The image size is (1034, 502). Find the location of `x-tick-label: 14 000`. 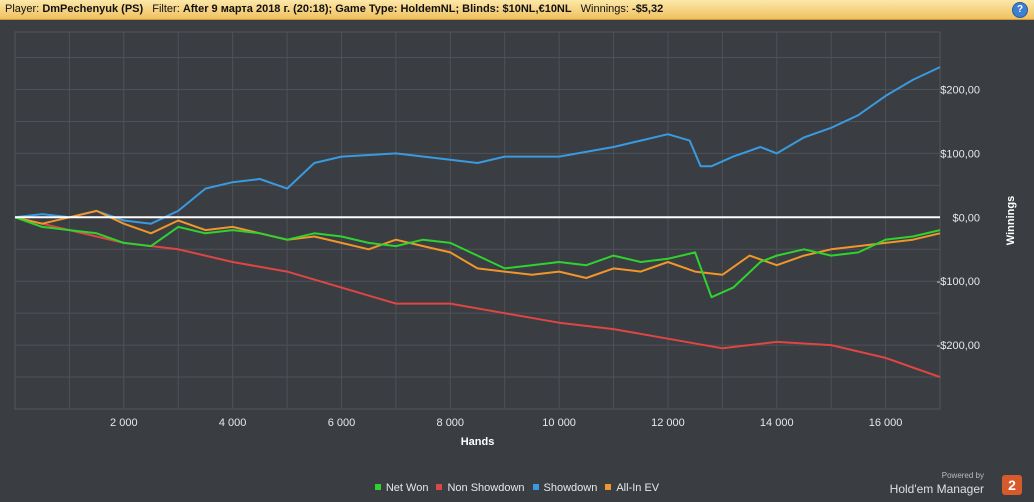

x-tick-label: 14 000 is located at coordinates (777, 423).